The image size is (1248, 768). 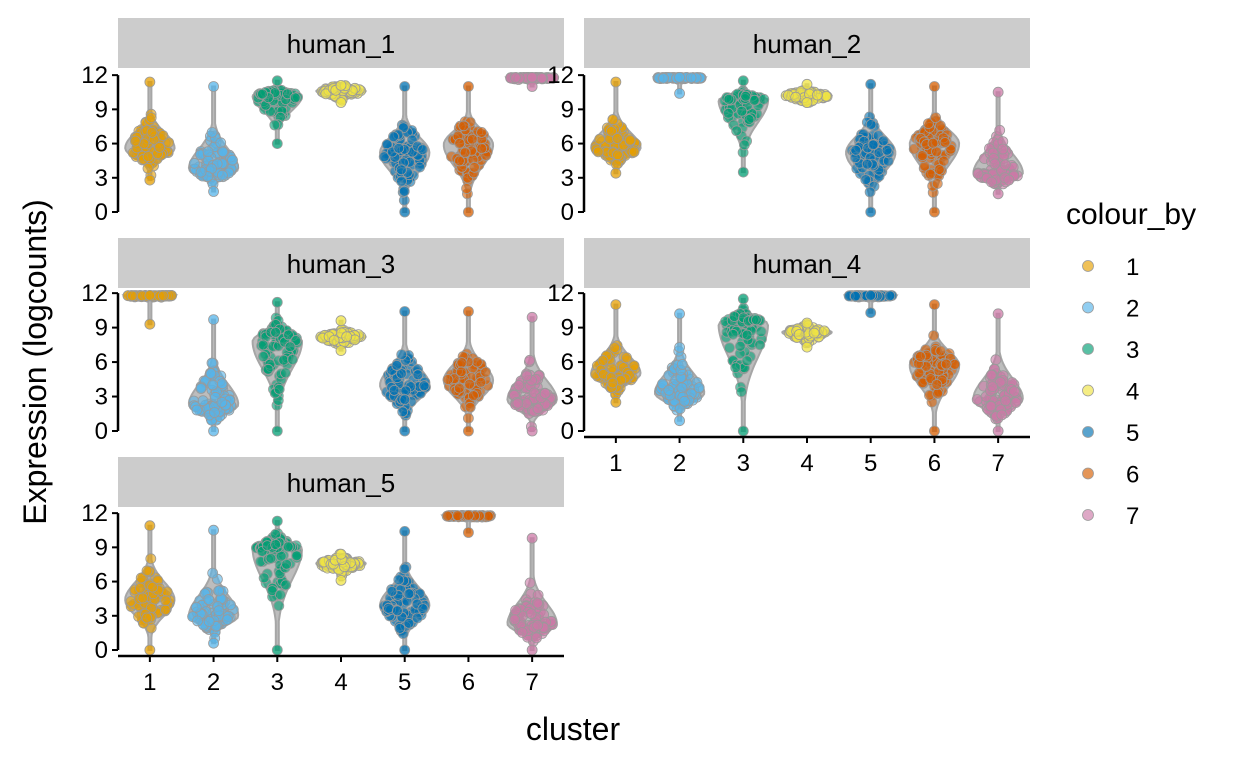 I want to click on x-tick-label: 6, so click(x=934, y=463).